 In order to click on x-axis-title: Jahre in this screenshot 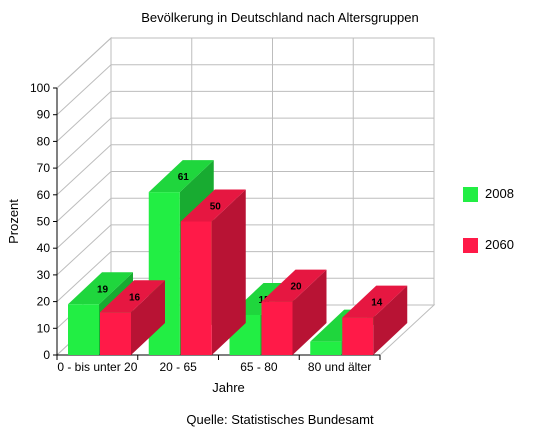, I will do `click(228, 387)`.